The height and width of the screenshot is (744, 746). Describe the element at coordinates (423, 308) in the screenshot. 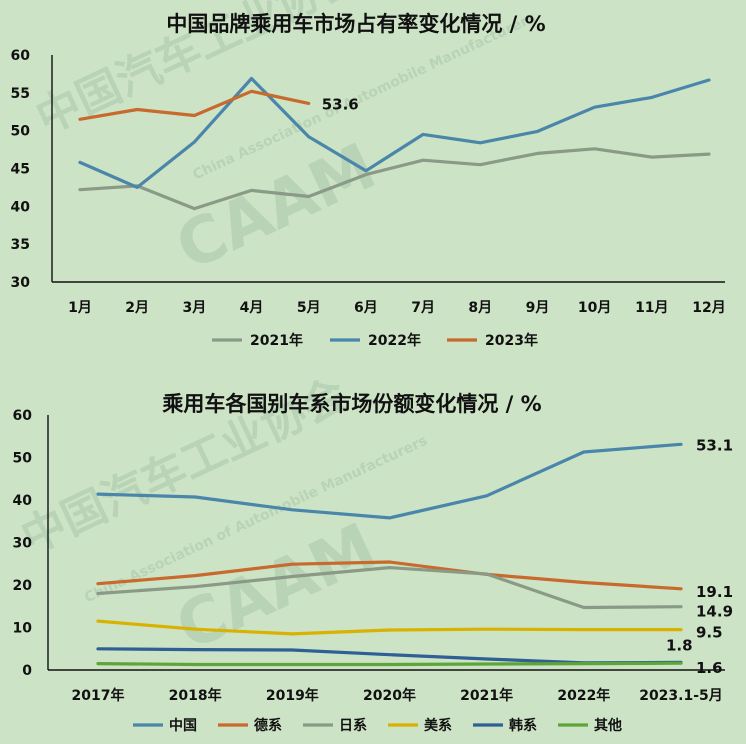

I see `chart1-x-tick: 7月` at that location.